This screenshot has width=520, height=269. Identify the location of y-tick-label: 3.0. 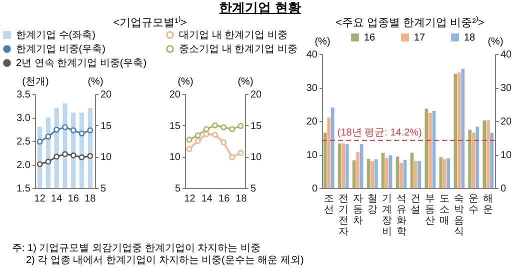
(23, 118).